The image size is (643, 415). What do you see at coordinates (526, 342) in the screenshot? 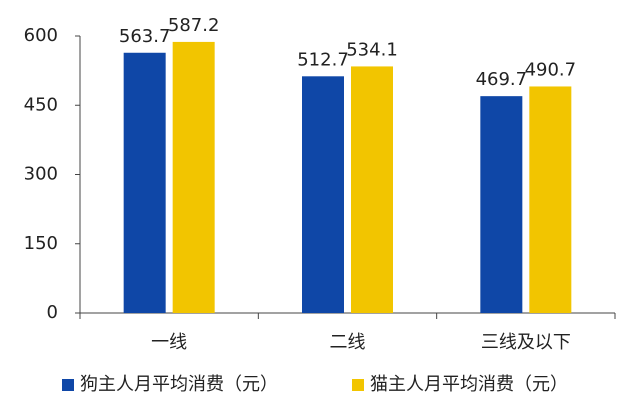
I see `x-tick-label: 三线及以下` at bounding box center [526, 342].